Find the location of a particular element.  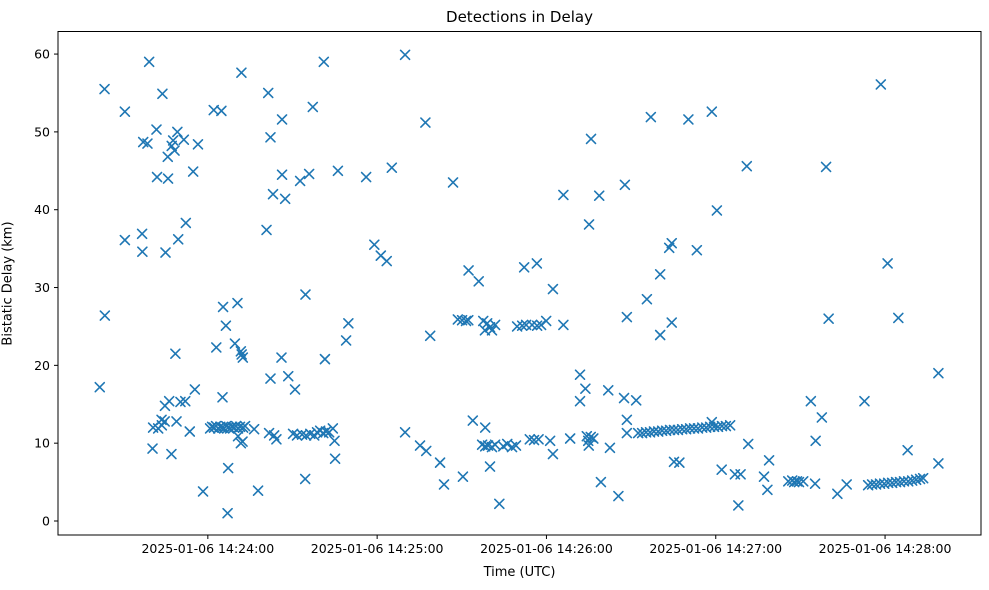

y-tick-label: 20 is located at coordinates (42, 365).